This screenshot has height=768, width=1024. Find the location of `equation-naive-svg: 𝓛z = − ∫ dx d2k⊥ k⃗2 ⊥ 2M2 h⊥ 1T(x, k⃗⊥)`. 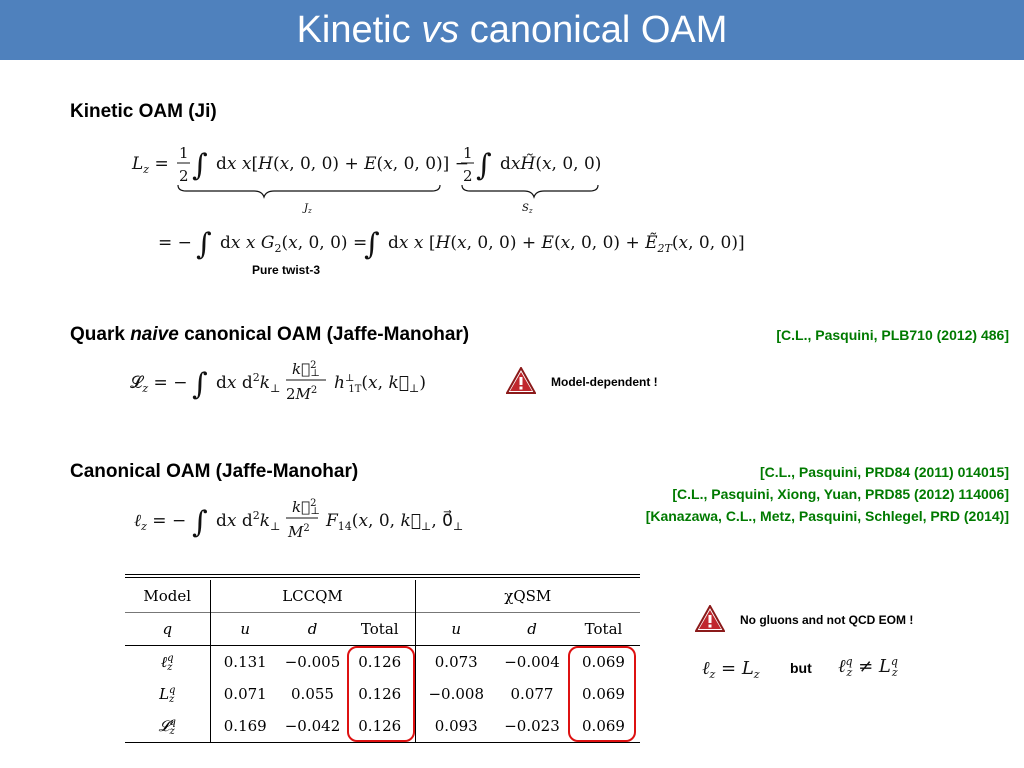

equation-naive-svg: 𝓛z = − ∫ dx d2k⊥ k⃗2 ⊥ 2M2 h⊥ 1T(x, k⃗⊥) is located at coordinates (278, 381).